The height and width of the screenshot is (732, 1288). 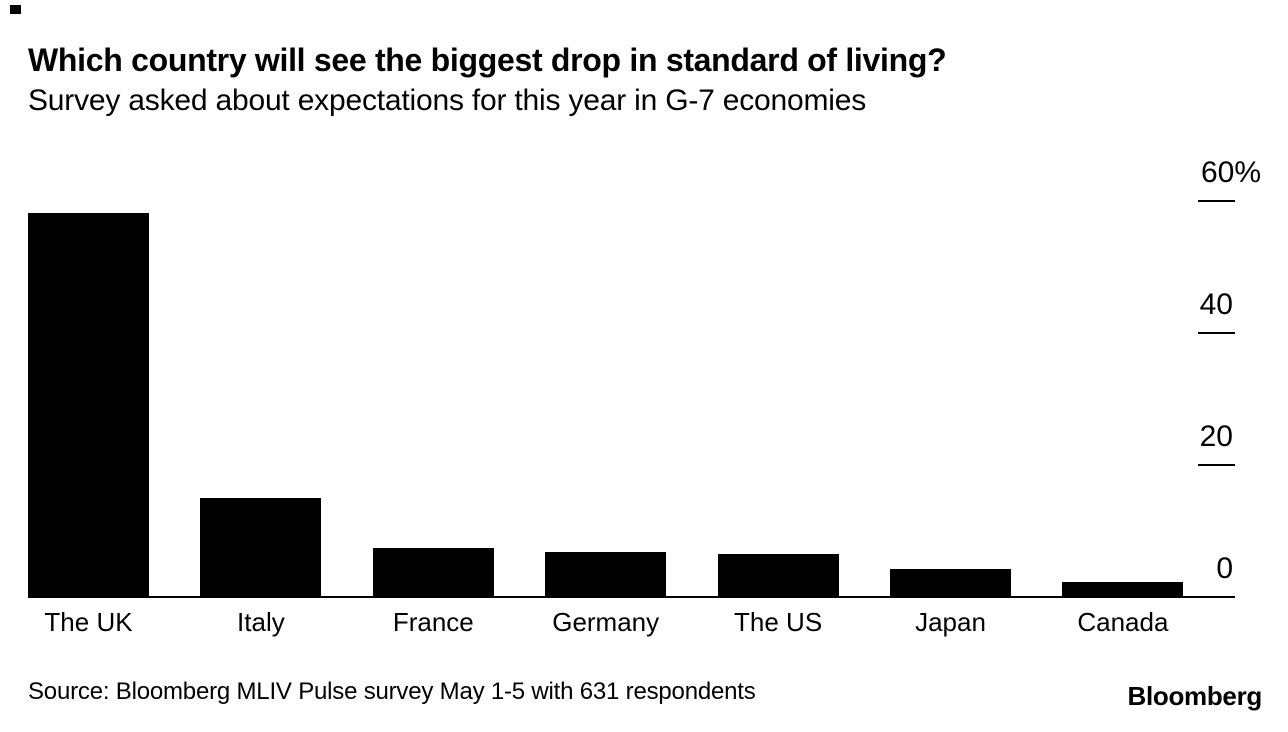 I want to click on bar-germany, so click(x=606, y=573).